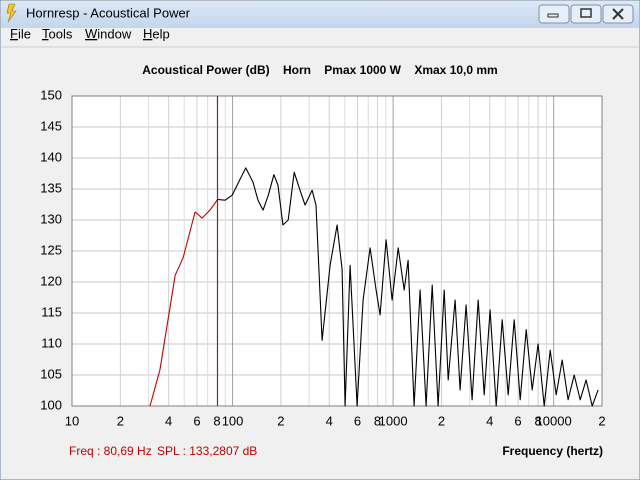 This screenshot has height=480, width=640. I want to click on x-tick-label: 100, so click(233, 420).